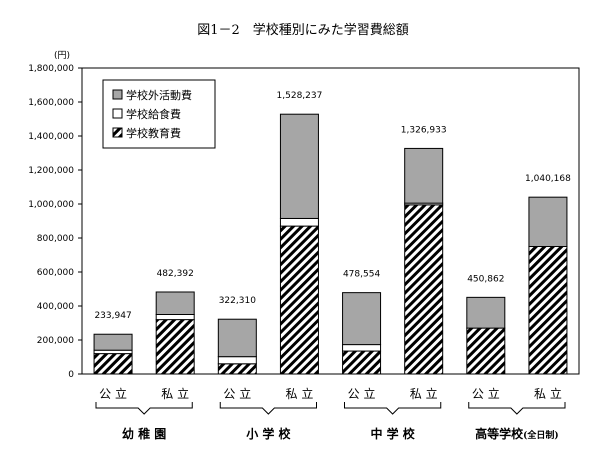  Describe the element at coordinates (300, 96) in the screenshot. I see `total-data-label: 1,528,237` at that location.